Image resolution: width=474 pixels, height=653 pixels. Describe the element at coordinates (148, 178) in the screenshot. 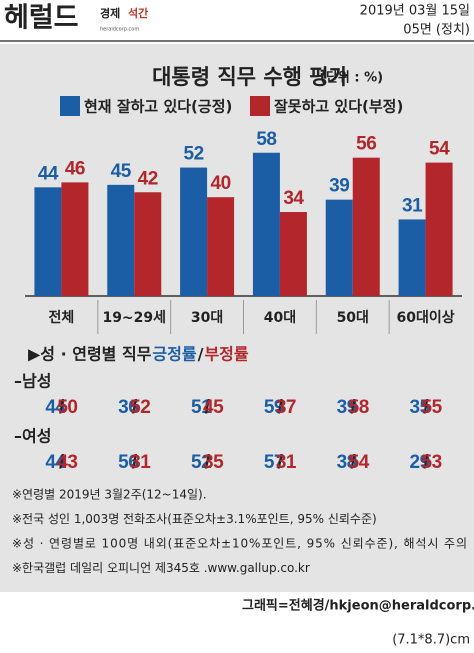

I see `value-label: 42` at that location.